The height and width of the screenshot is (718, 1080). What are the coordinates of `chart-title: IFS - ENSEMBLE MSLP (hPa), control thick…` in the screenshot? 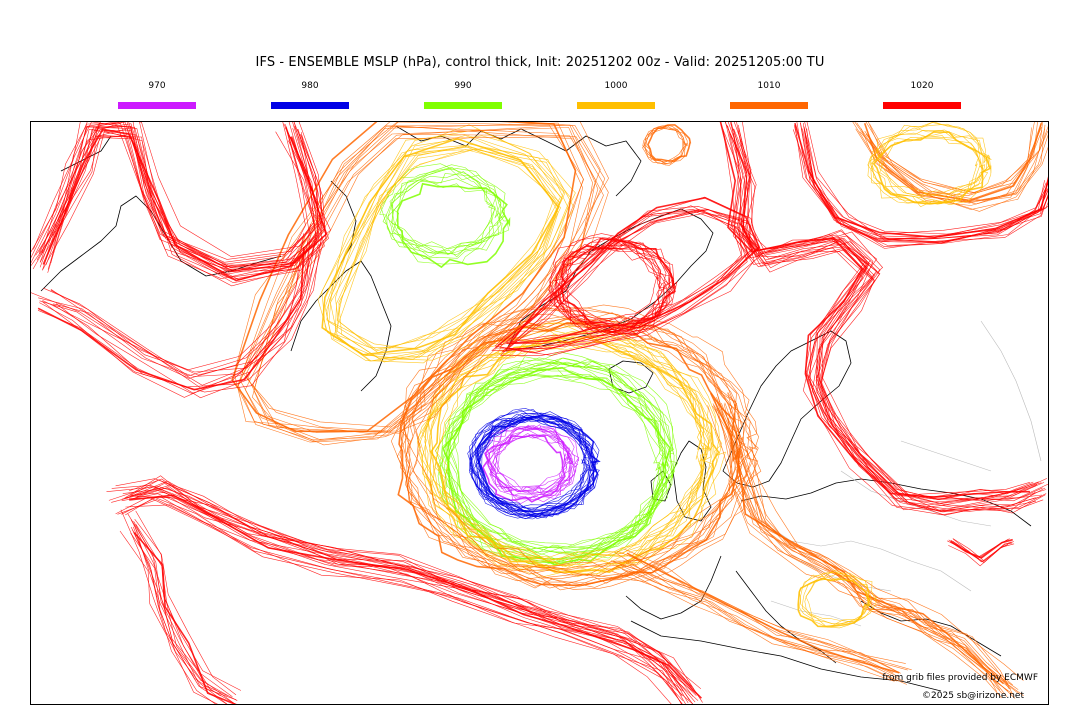 It's located at (540, 62).